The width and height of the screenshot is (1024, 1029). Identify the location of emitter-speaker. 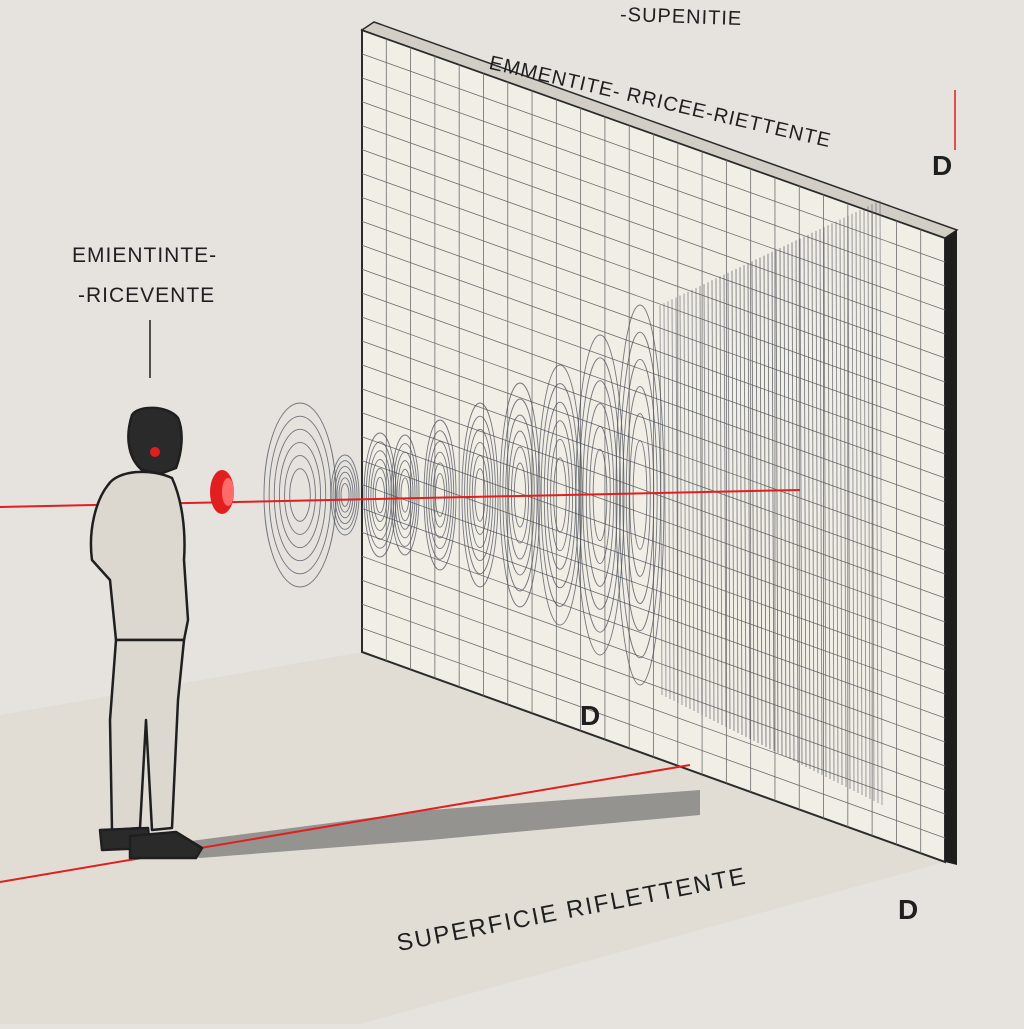
(222, 492).